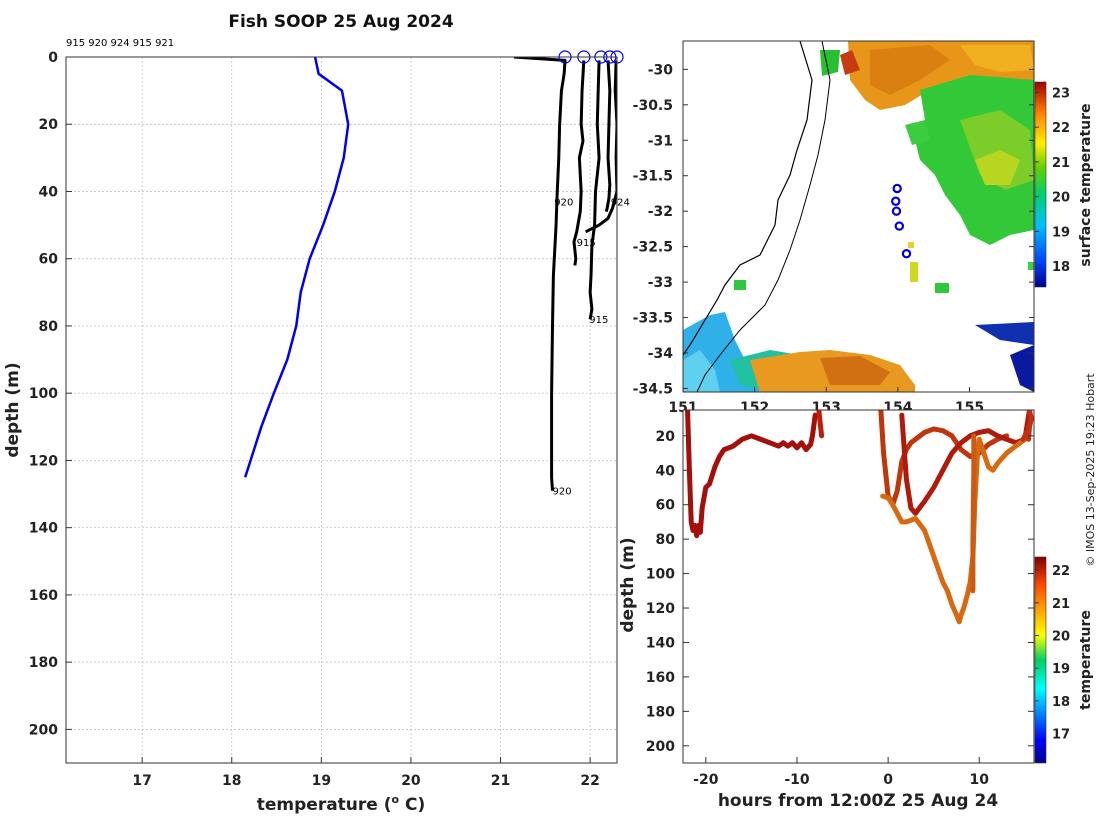 Image resolution: width=1100 pixels, height=824 pixels. What do you see at coordinates (820, 424) in the screenshot?
I see `section-line-tow-2-start` at bounding box center [820, 424].